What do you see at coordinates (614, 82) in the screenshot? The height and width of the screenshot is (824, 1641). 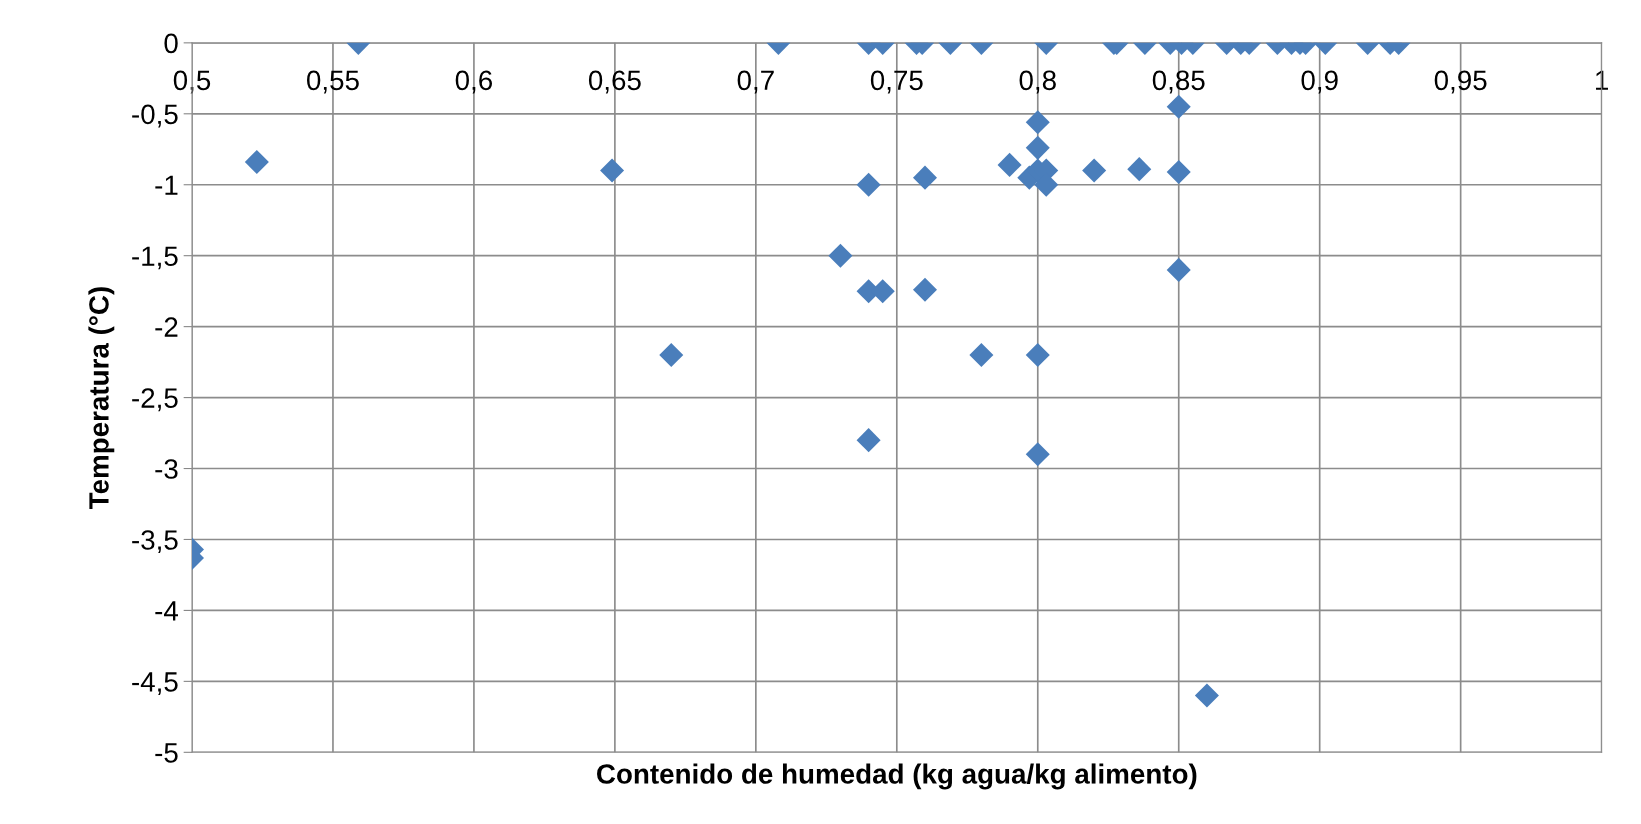 I see `x-tick-label: 0,65` at bounding box center [614, 82].